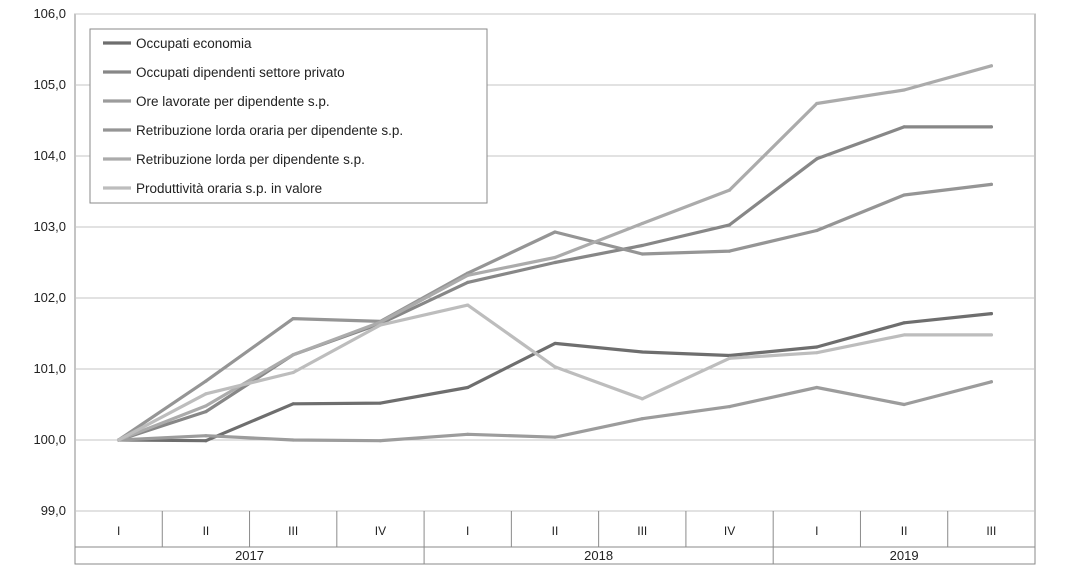 Image resolution: width=1070 pixels, height=573 pixels. I want to click on y-tick-label: 105,0, so click(49, 84).